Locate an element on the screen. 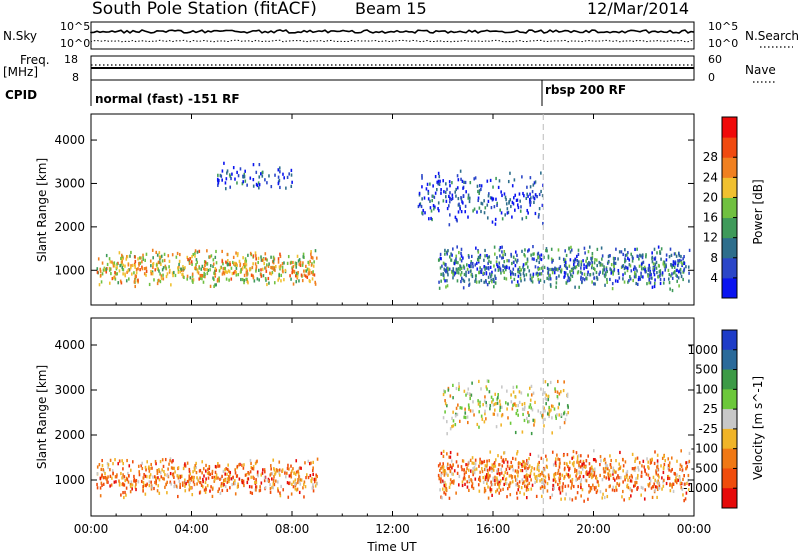 This screenshot has height=554, width=800. velocity-colorbar-title: Velocity [m s^-1] is located at coordinates (758, 428).